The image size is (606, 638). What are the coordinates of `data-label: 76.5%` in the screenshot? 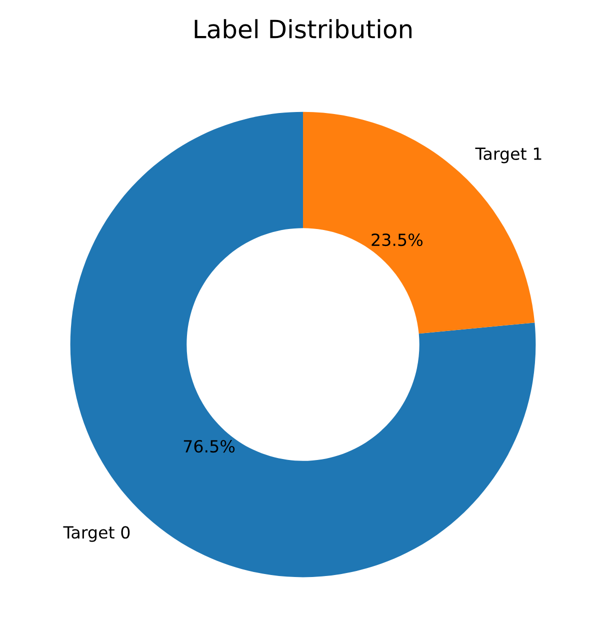 It's located at (209, 446).